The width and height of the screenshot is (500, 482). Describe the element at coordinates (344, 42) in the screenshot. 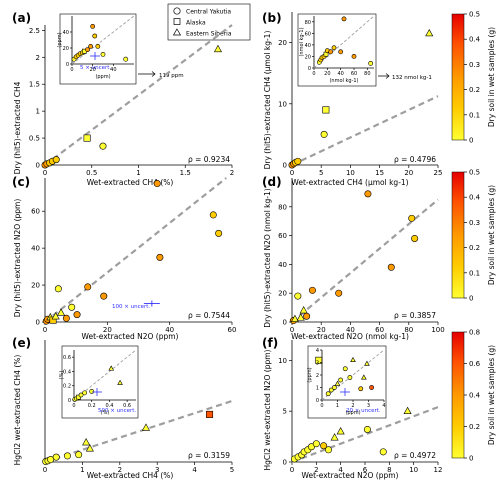

I see `panel-b-inset-reference-line` at that location.